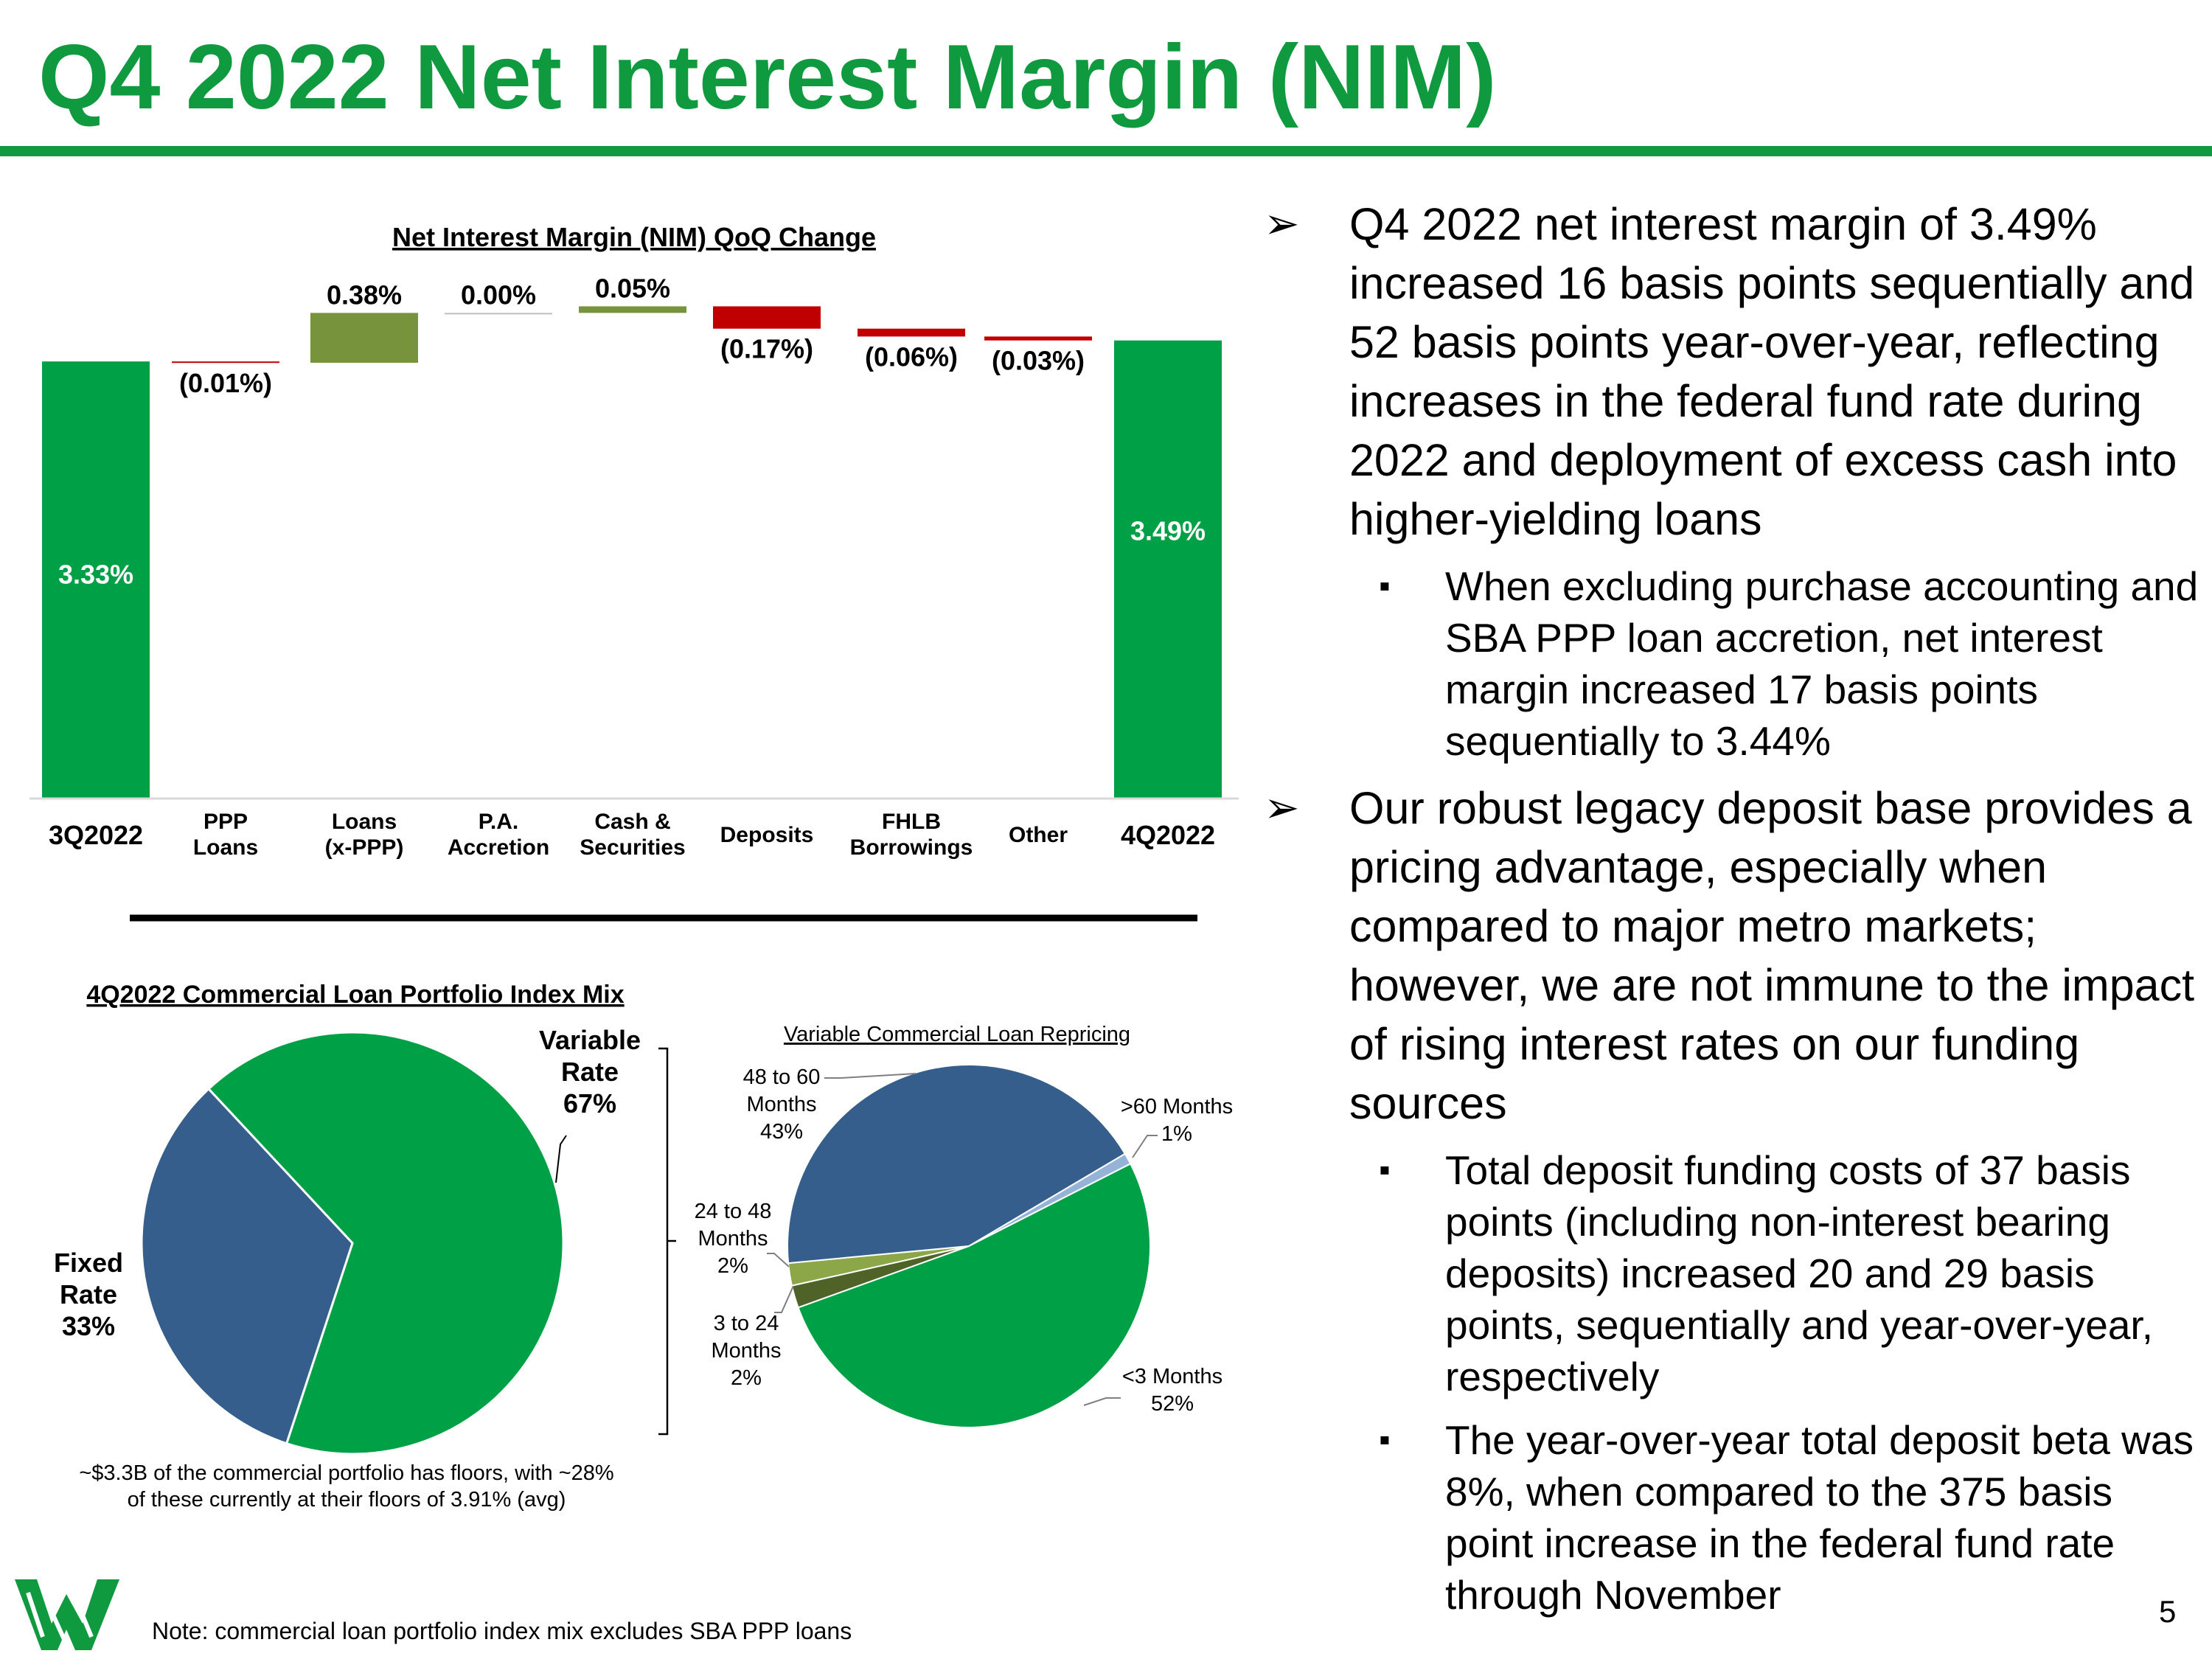 The width and height of the screenshot is (2212, 1659). I want to click on waterfall-value-label: 3.33%, so click(95, 575).